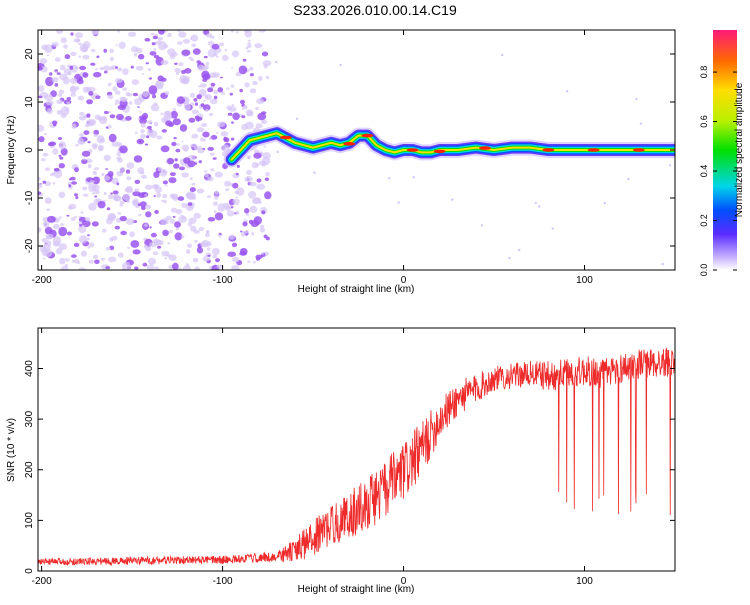 The width and height of the screenshot is (750, 605). I want to click on spectrogram-y-axis-label: Frequency (Hz), so click(11, 150).